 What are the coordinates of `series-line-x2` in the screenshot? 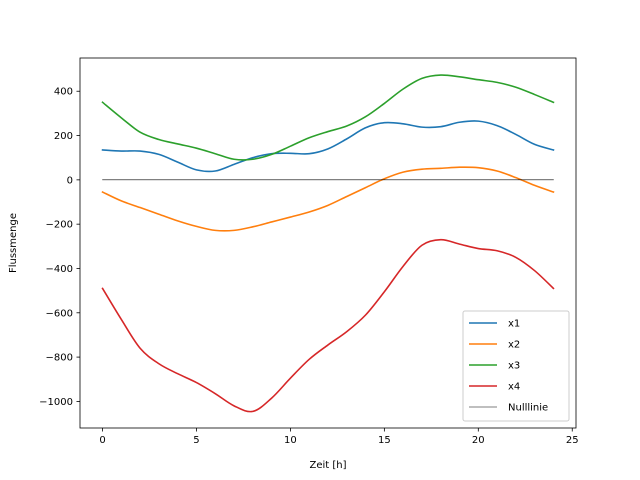 It's located at (328, 199).